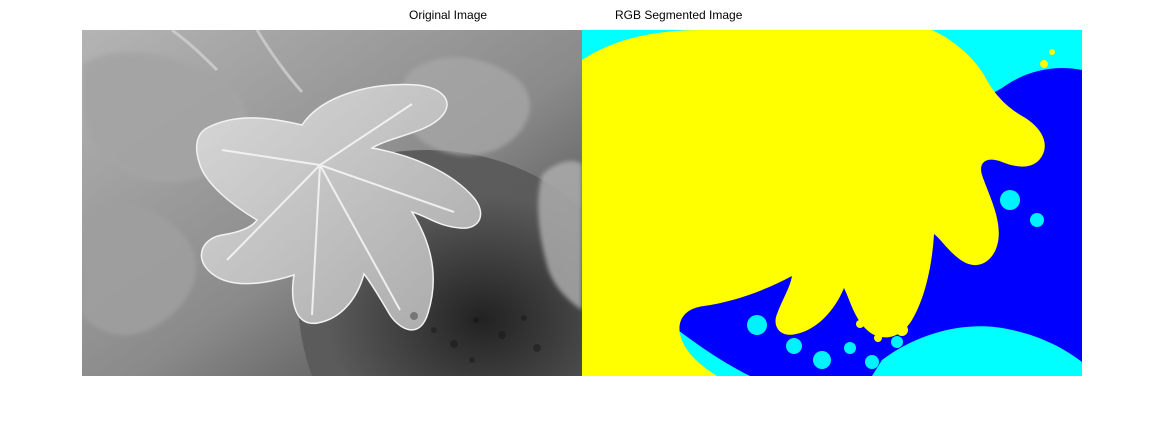  I want to click on original-image-title: Original Image, so click(448, 15).